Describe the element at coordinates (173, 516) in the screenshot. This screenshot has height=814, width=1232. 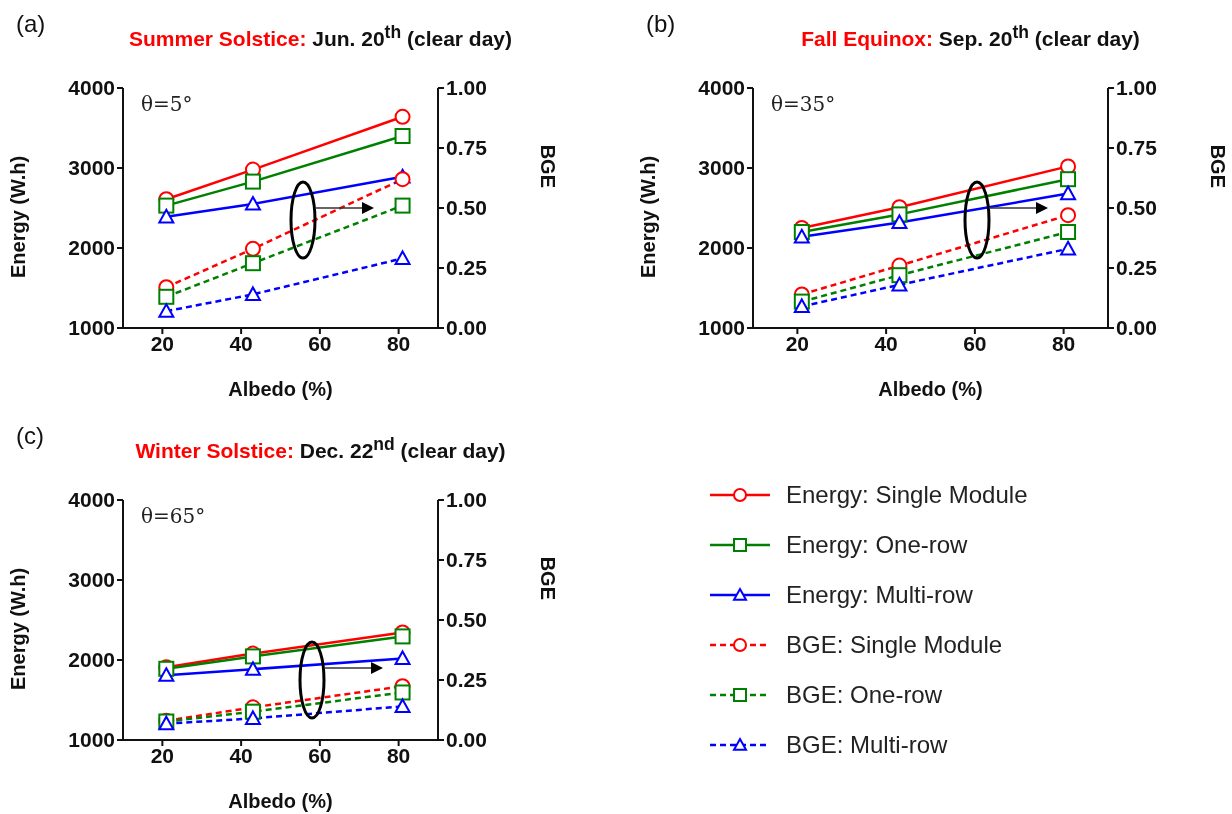
I see `annotation: θ=65°` at that location.